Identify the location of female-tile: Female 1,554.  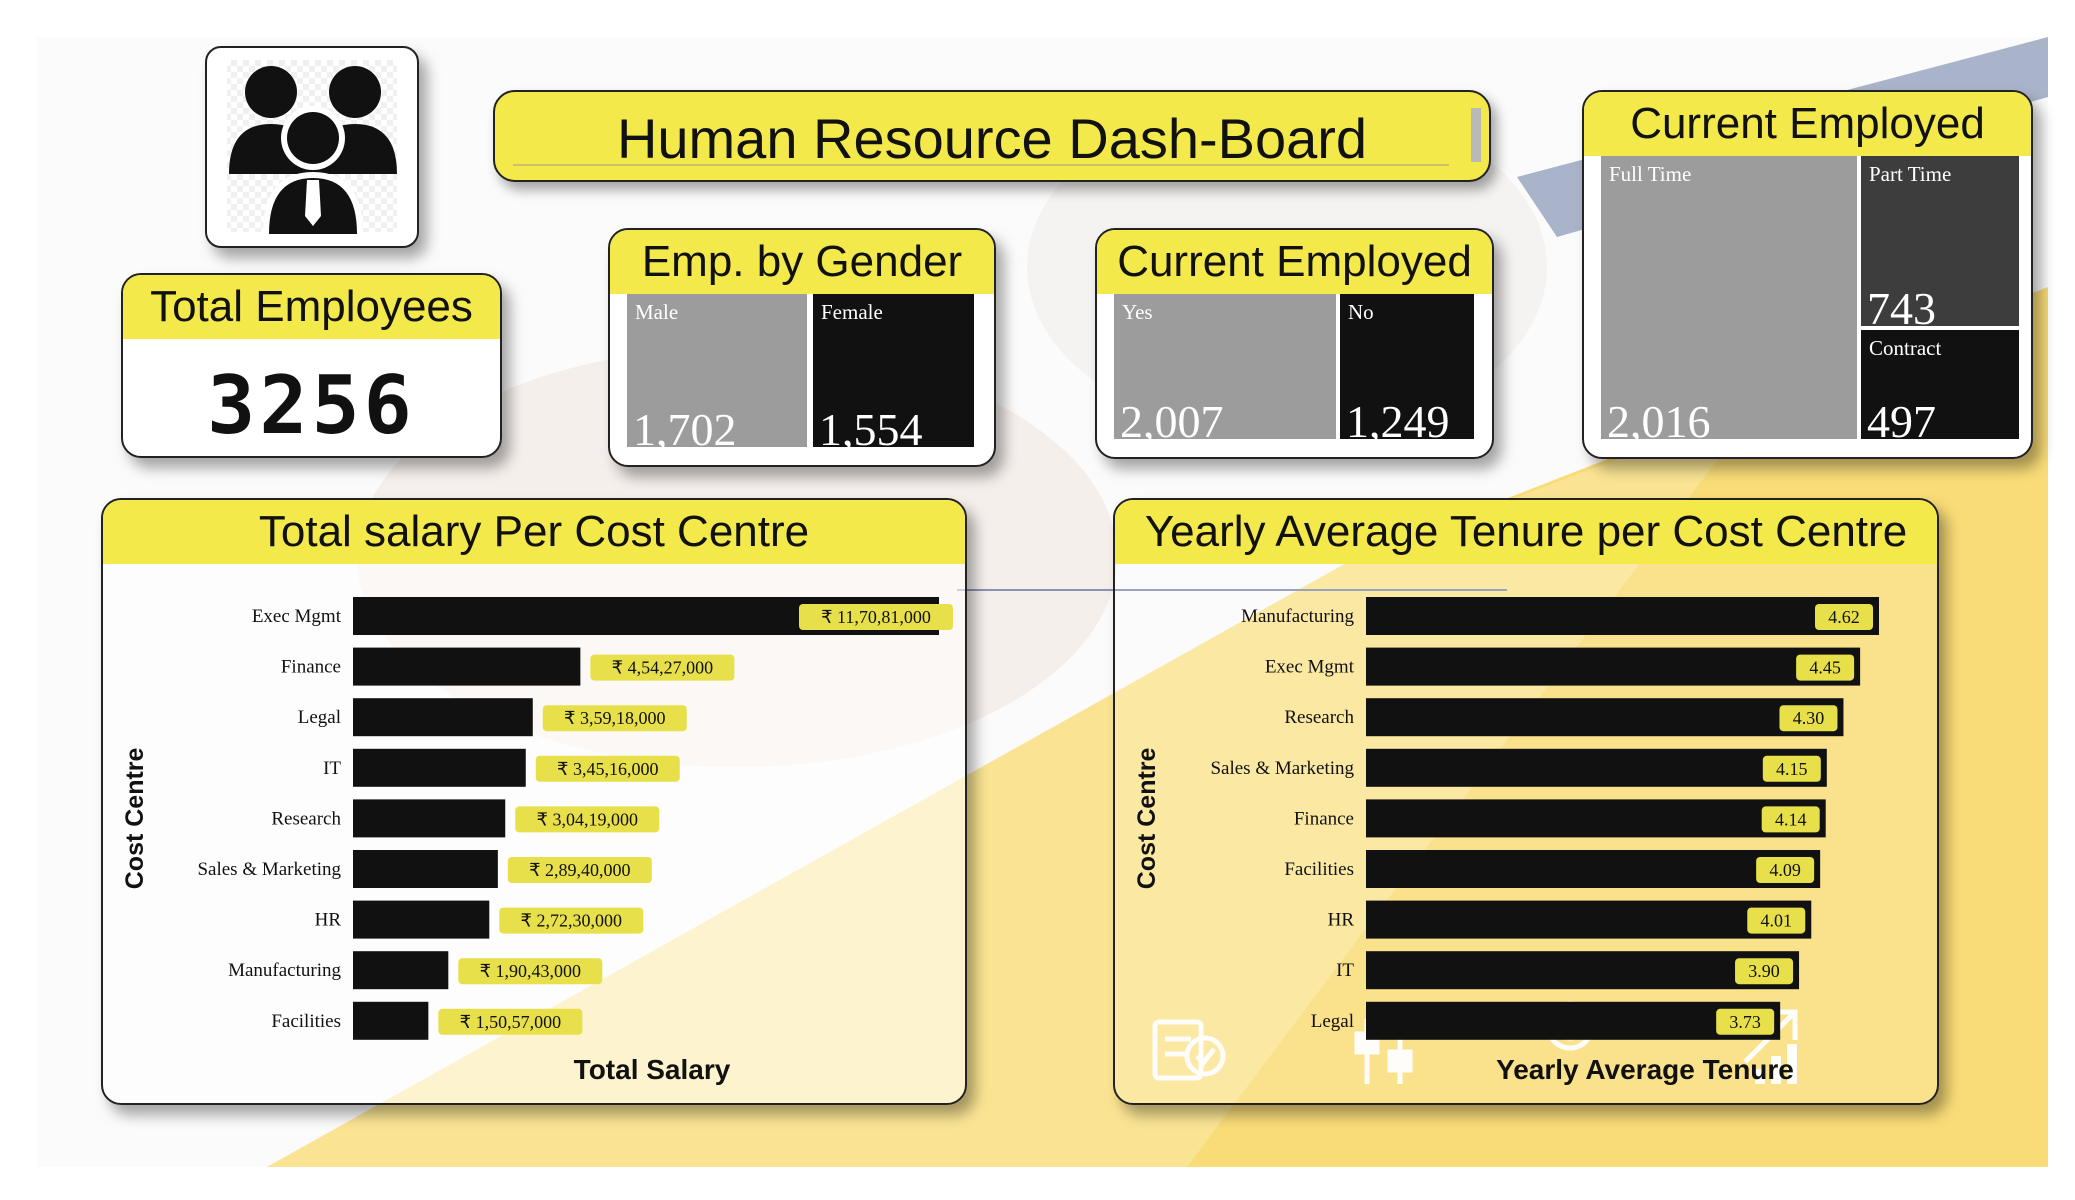
(893, 370).